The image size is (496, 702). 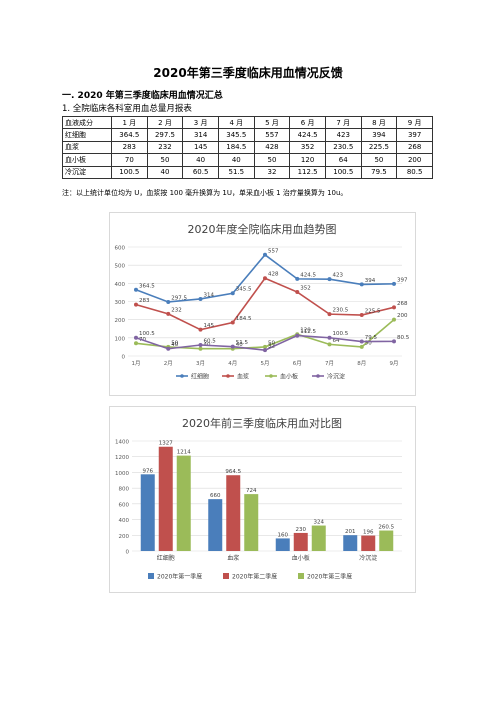 What do you see at coordinates (236, 122) in the screenshot?
I see `table-header-cell: 4 月` at bounding box center [236, 122].